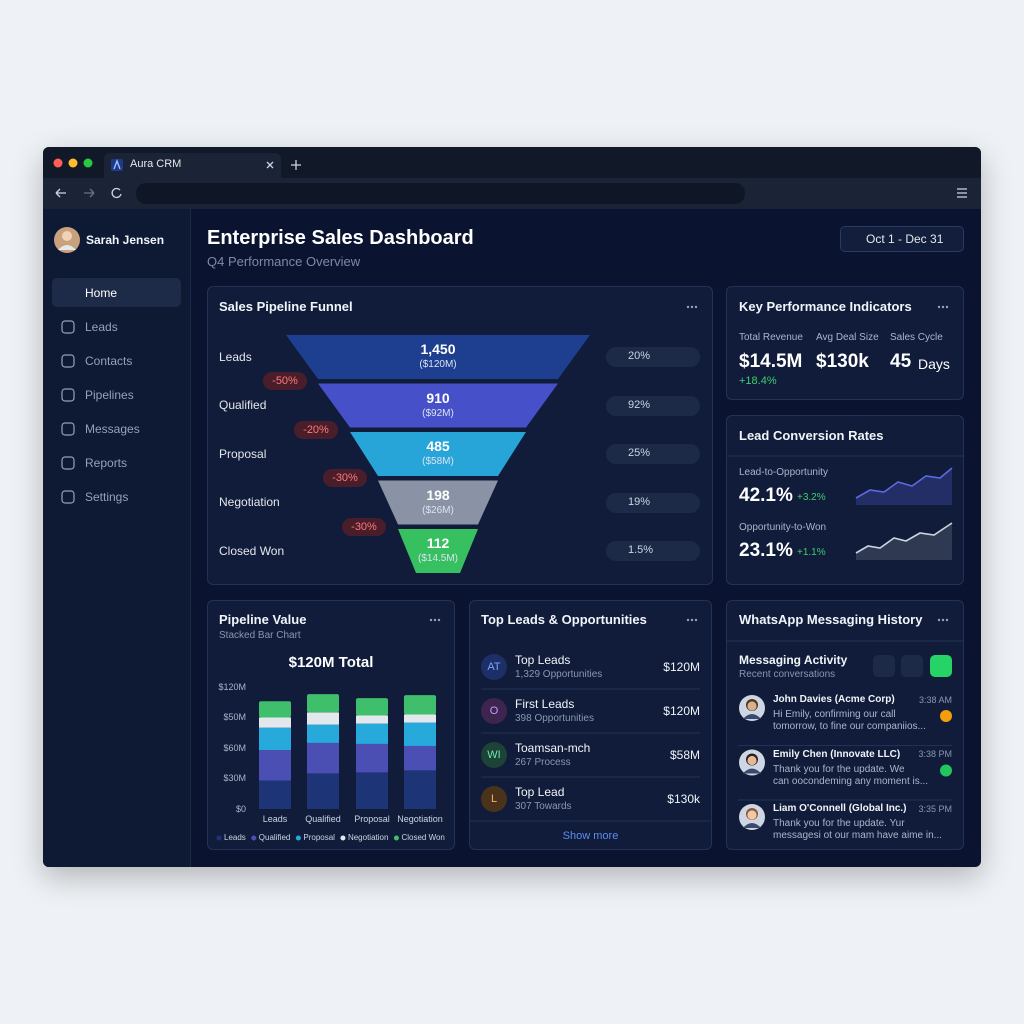 The width and height of the screenshot is (1024, 1024). Describe the element at coordinates (783, 472) in the screenshot. I see `conversion-label: Lead-to-Opportunity` at that location.